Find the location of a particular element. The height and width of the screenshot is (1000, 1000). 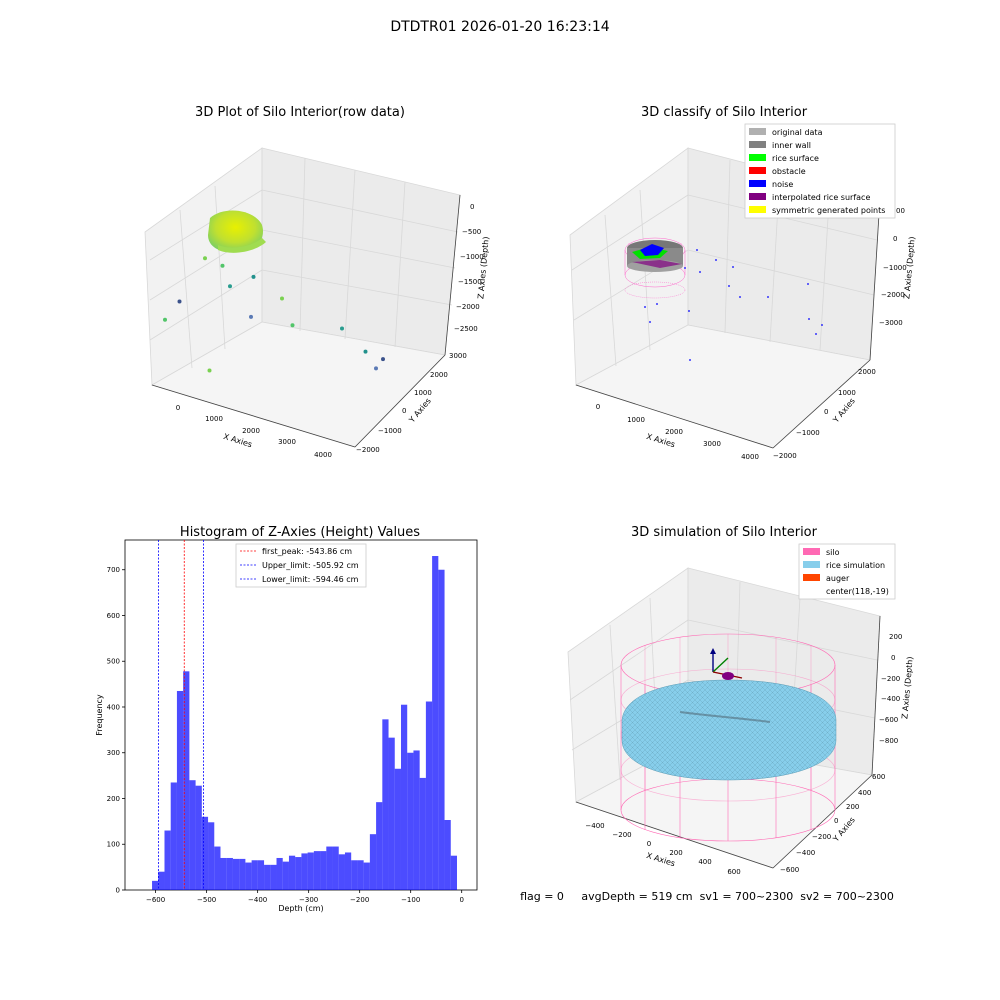

legend-item: Lower_limit: -594.46 cm is located at coordinates (299, 579).